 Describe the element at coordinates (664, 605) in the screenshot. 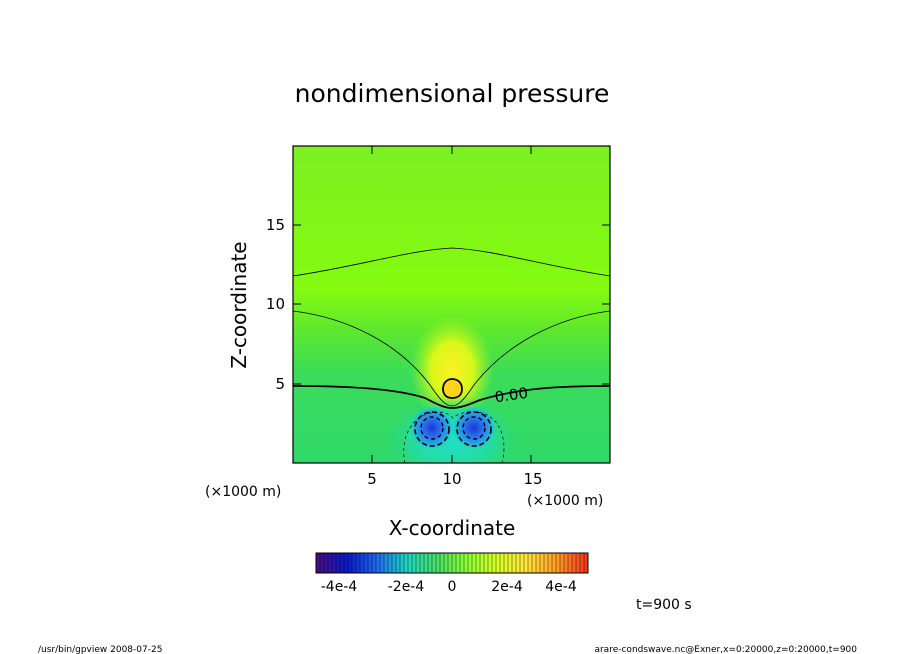

I see `time-label: t=900 s` at that location.